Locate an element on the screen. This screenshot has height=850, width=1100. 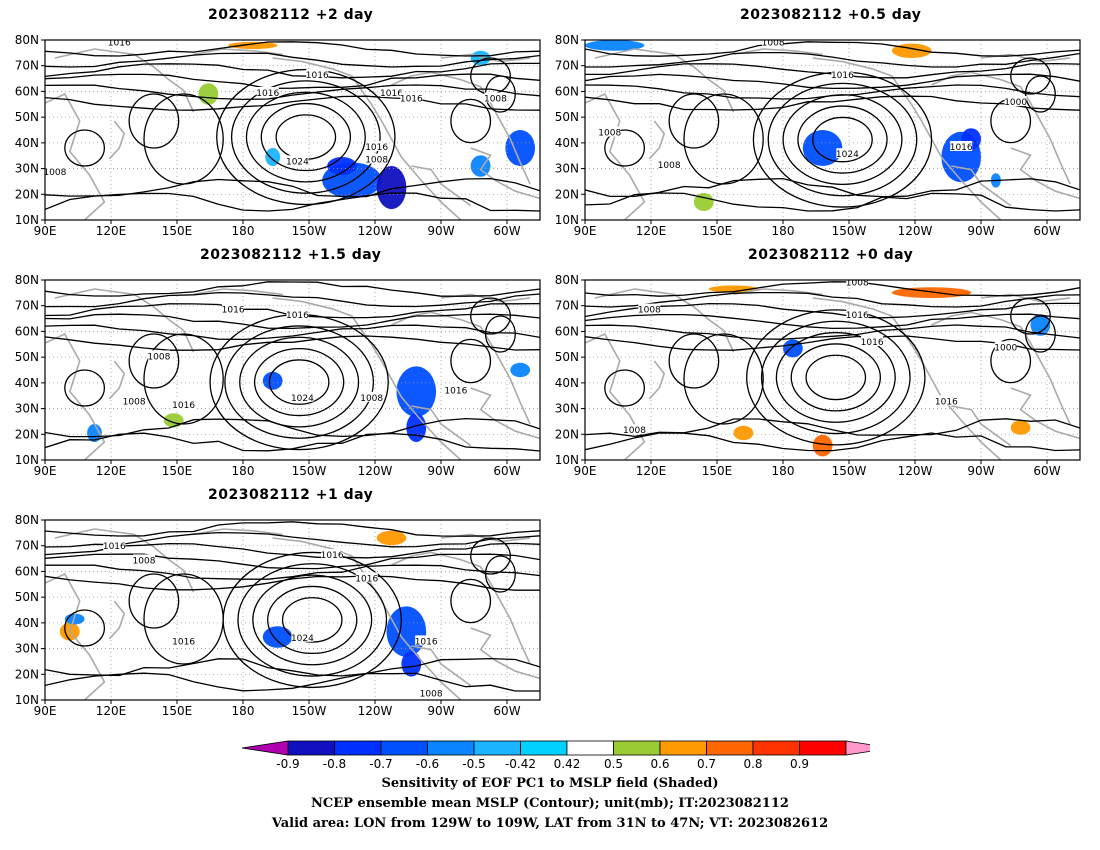
colorbar-arrow-left is located at coordinates (265, 748).